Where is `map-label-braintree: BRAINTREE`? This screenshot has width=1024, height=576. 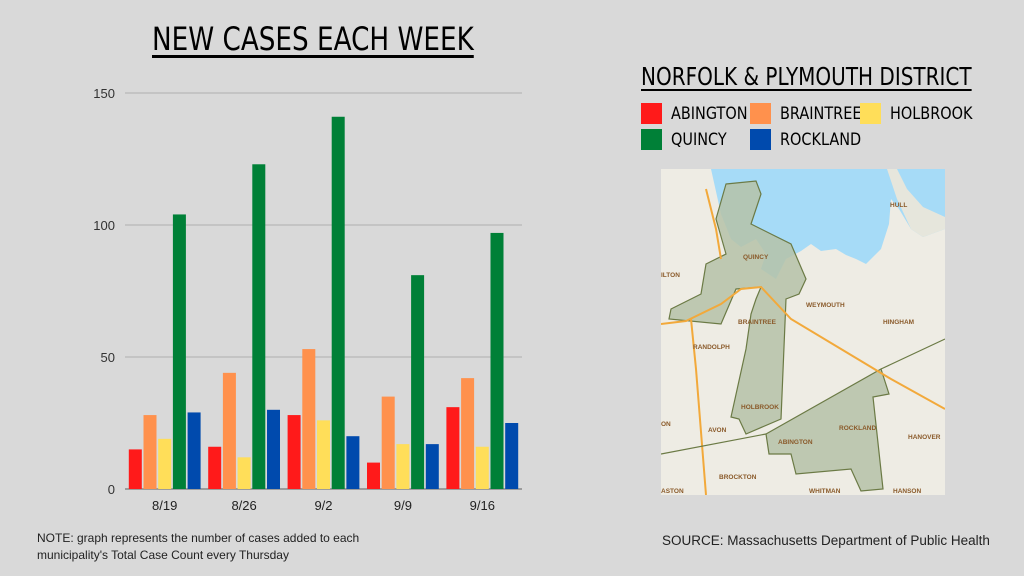
map-label-braintree: BRAINTREE is located at coordinates (757, 322).